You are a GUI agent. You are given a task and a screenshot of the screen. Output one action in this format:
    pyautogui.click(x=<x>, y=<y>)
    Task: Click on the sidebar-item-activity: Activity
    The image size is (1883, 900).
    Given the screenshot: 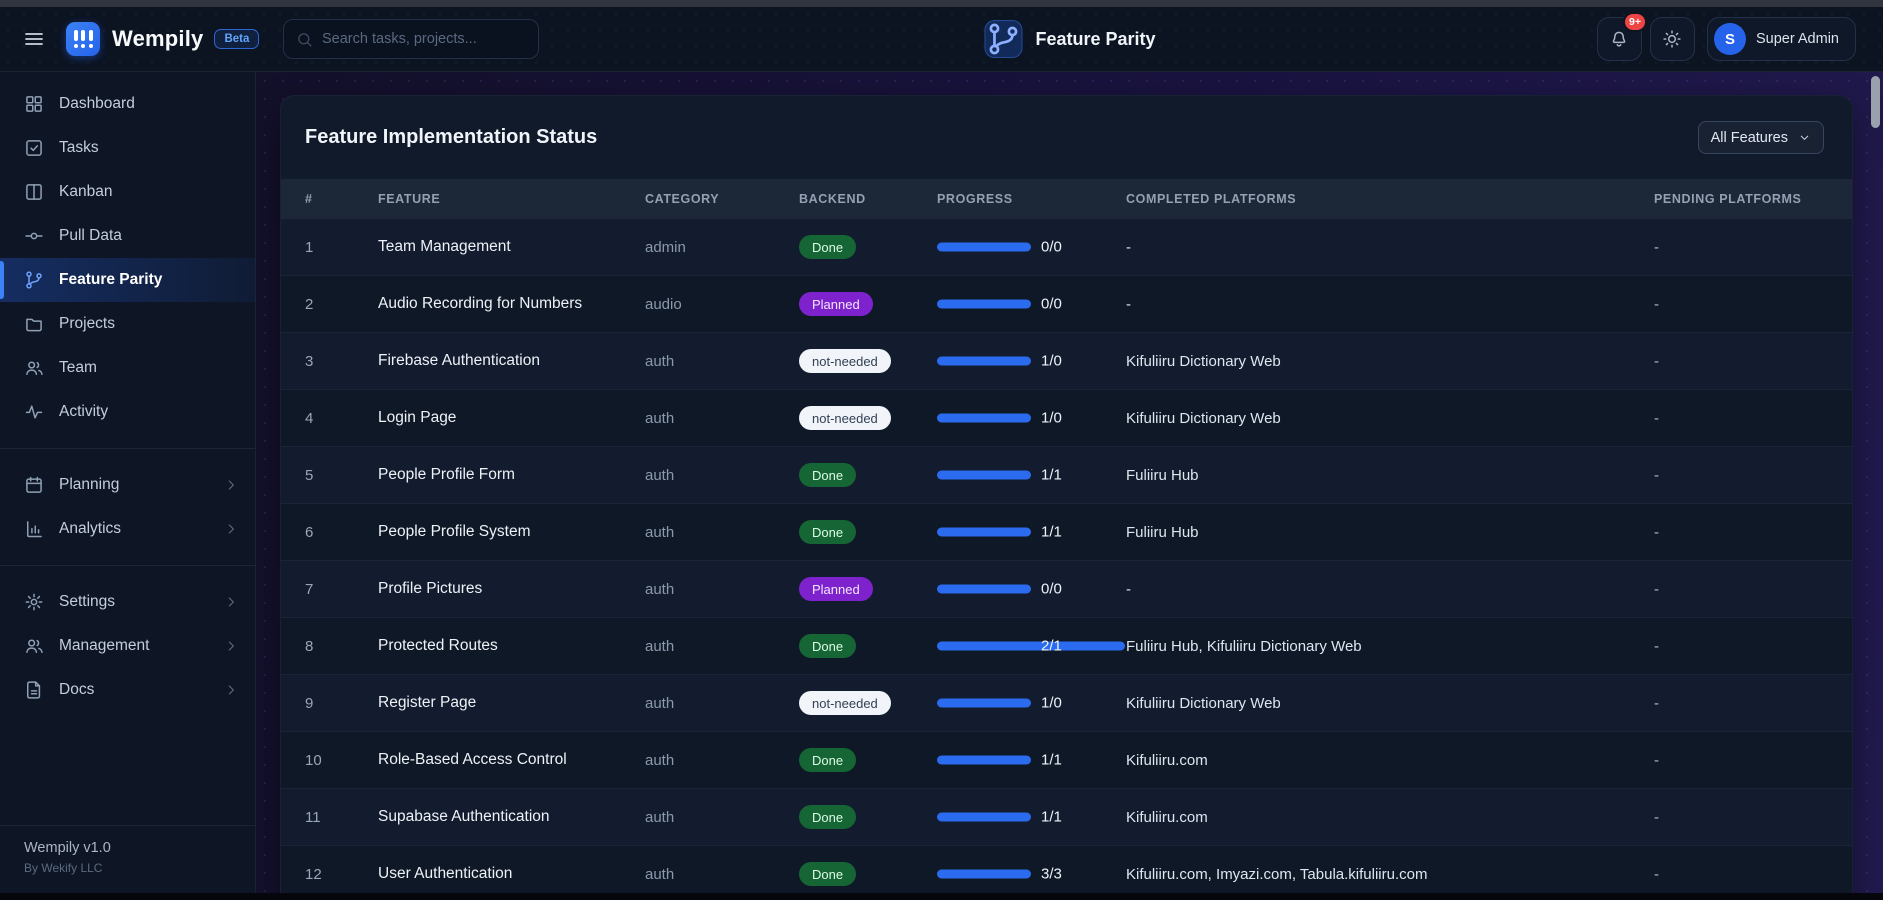 What is the action you would take?
    pyautogui.click(x=127, y=412)
    